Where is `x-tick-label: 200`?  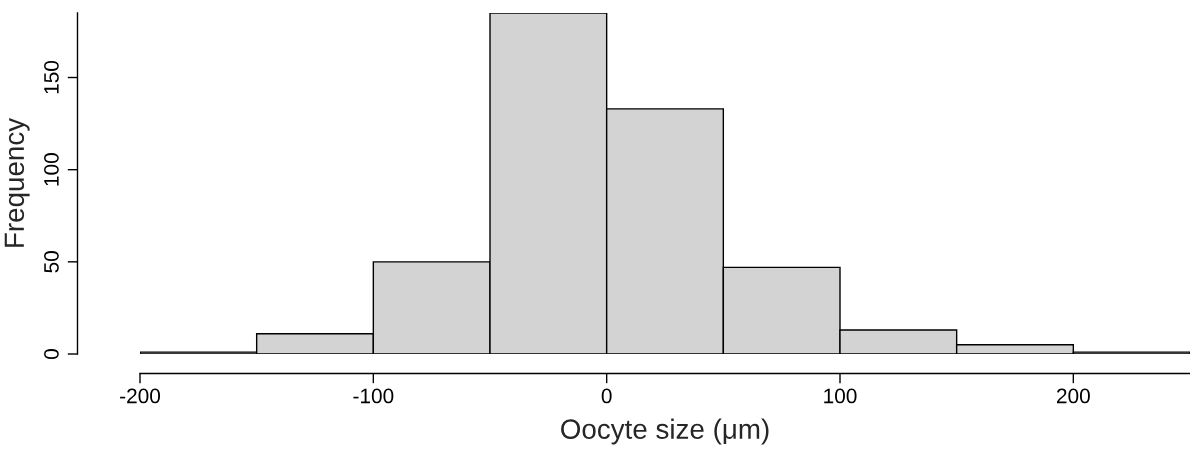
x-tick-label: 200 is located at coordinates (1073, 396).